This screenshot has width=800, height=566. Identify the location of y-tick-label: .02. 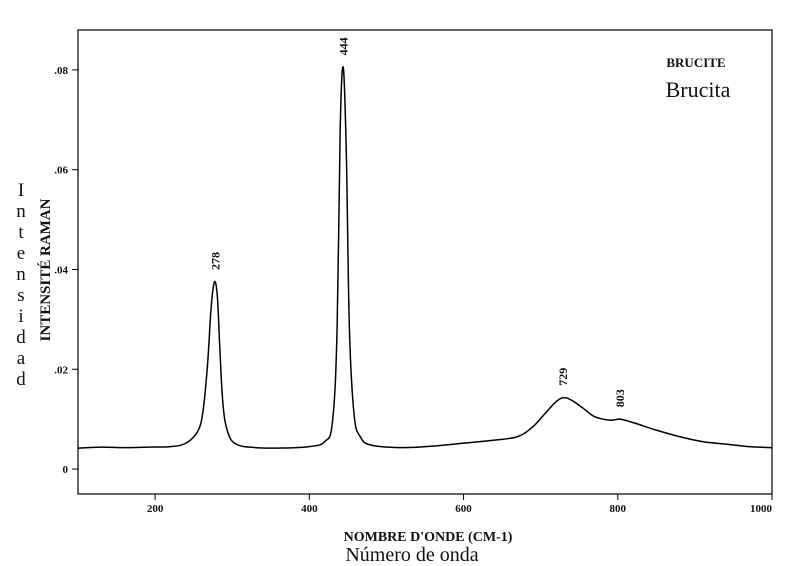
(61, 370).